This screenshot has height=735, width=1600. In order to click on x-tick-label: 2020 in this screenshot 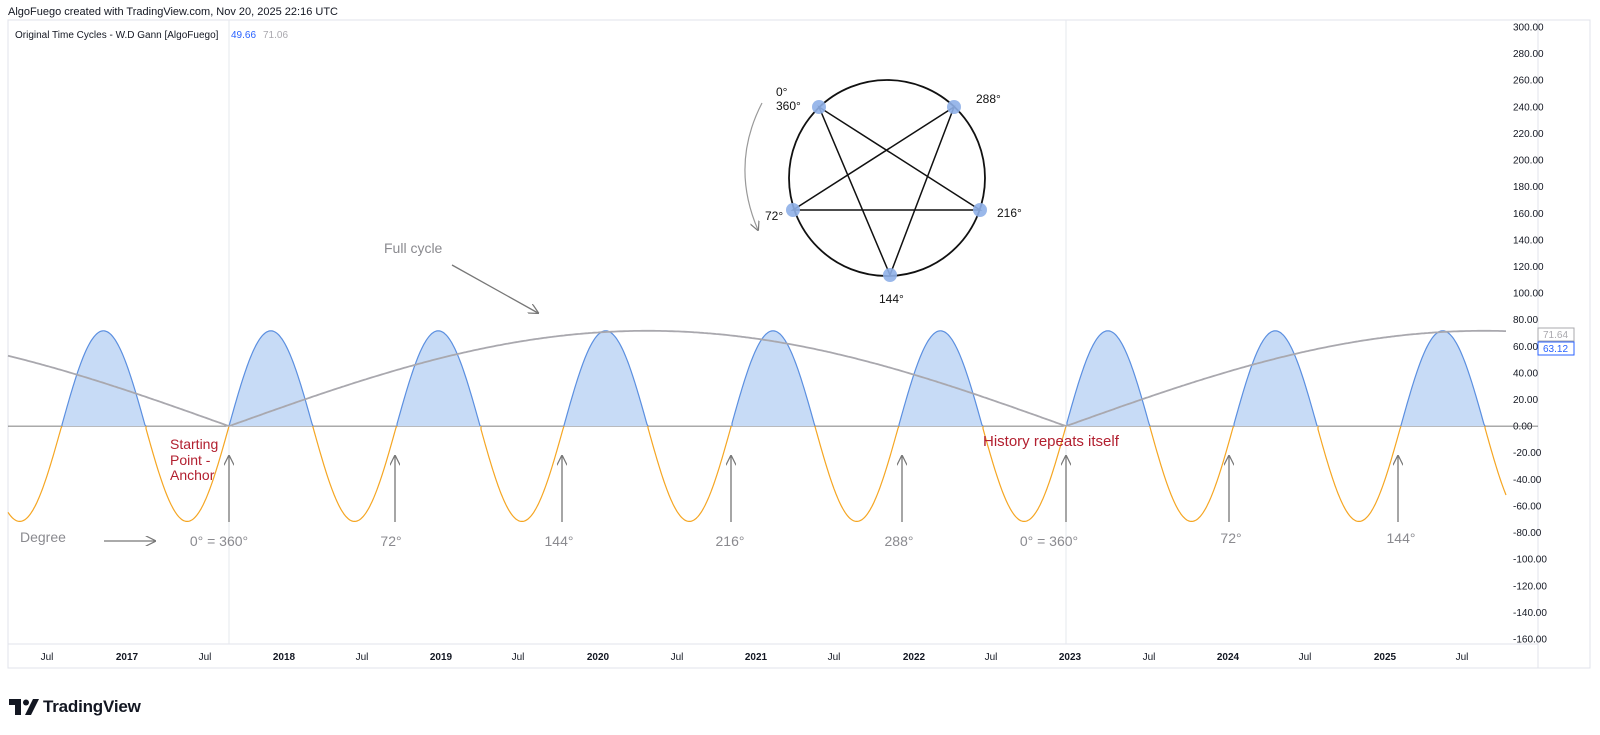, I will do `click(598, 657)`.